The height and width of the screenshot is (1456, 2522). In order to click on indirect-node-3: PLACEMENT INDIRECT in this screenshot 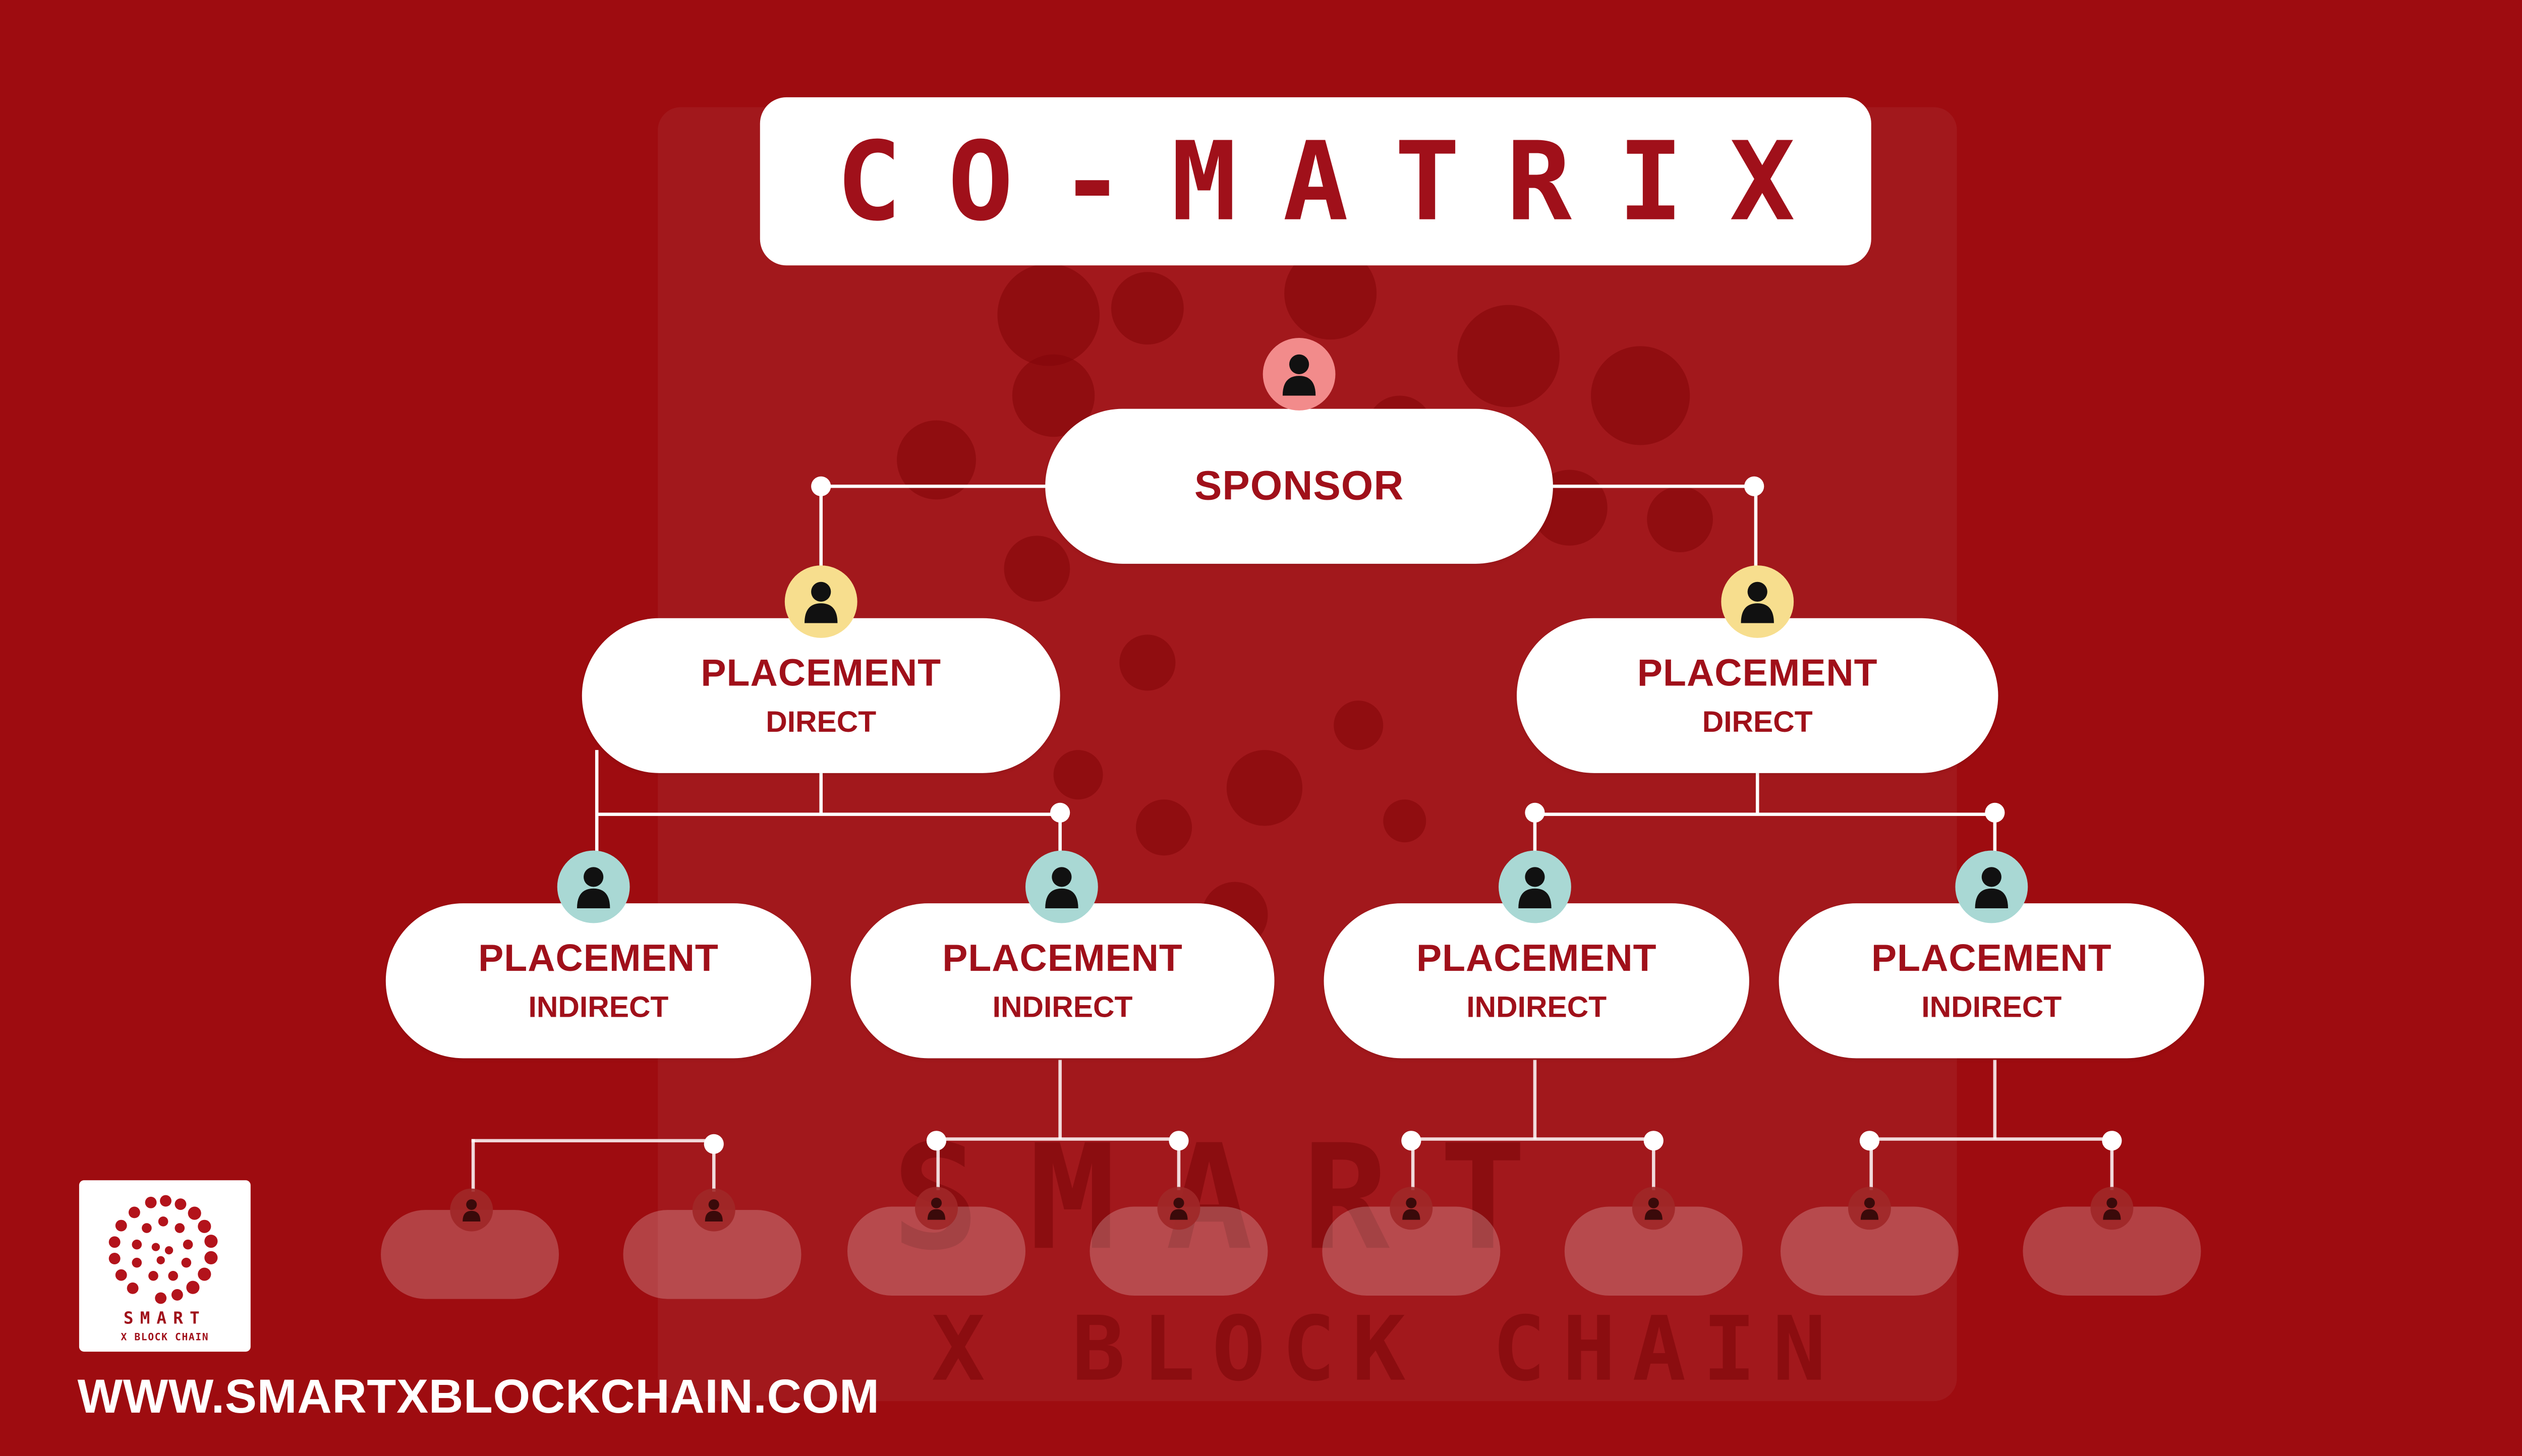, I will do `click(1536, 981)`.